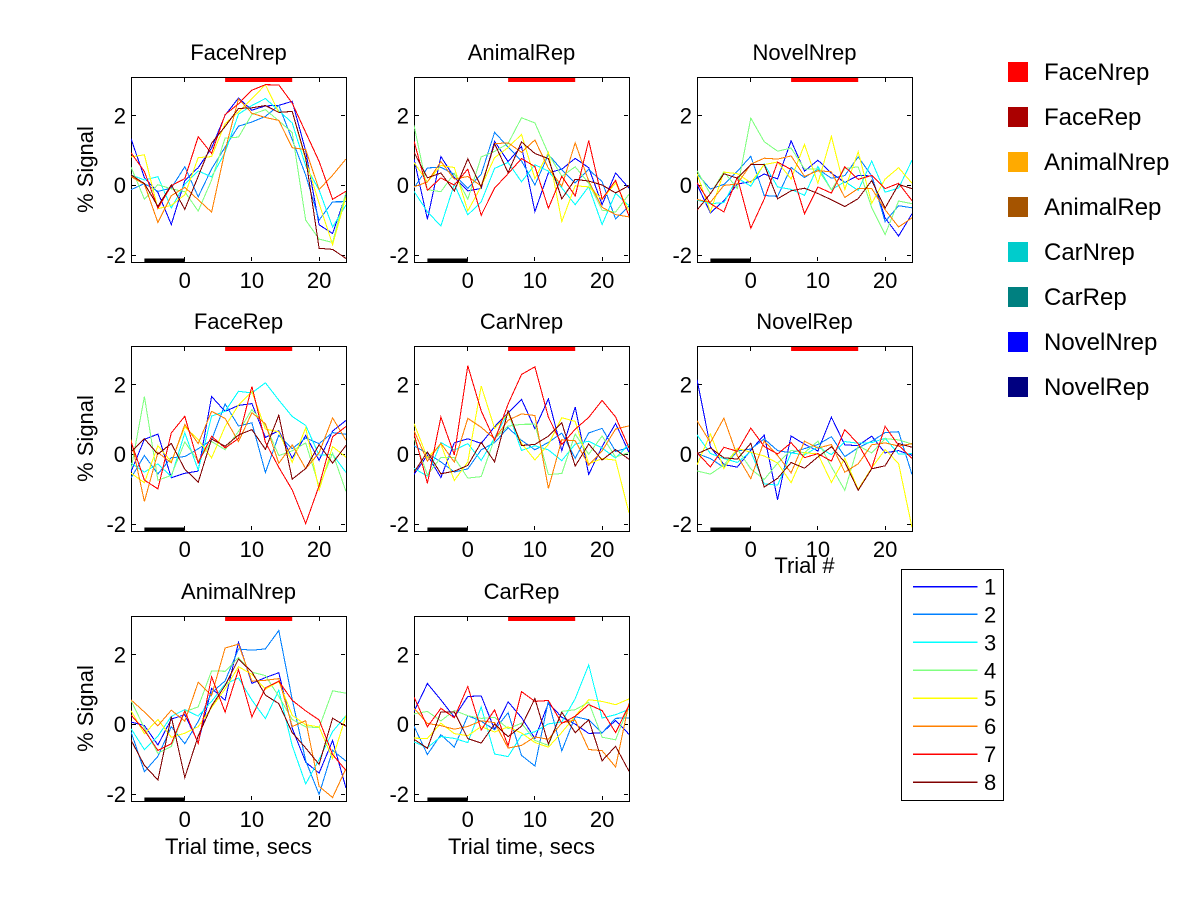  Describe the element at coordinates (990, 698) in the screenshot. I see `svg-text: 5` at that location.